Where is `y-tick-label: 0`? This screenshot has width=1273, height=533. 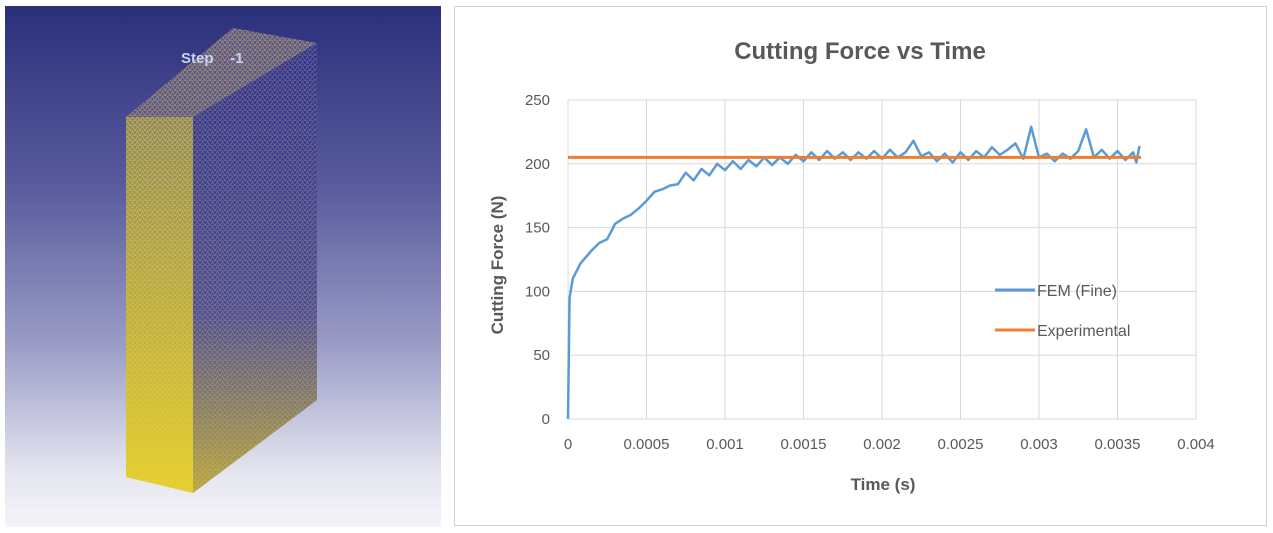 y-tick-label: 0 is located at coordinates (546, 419).